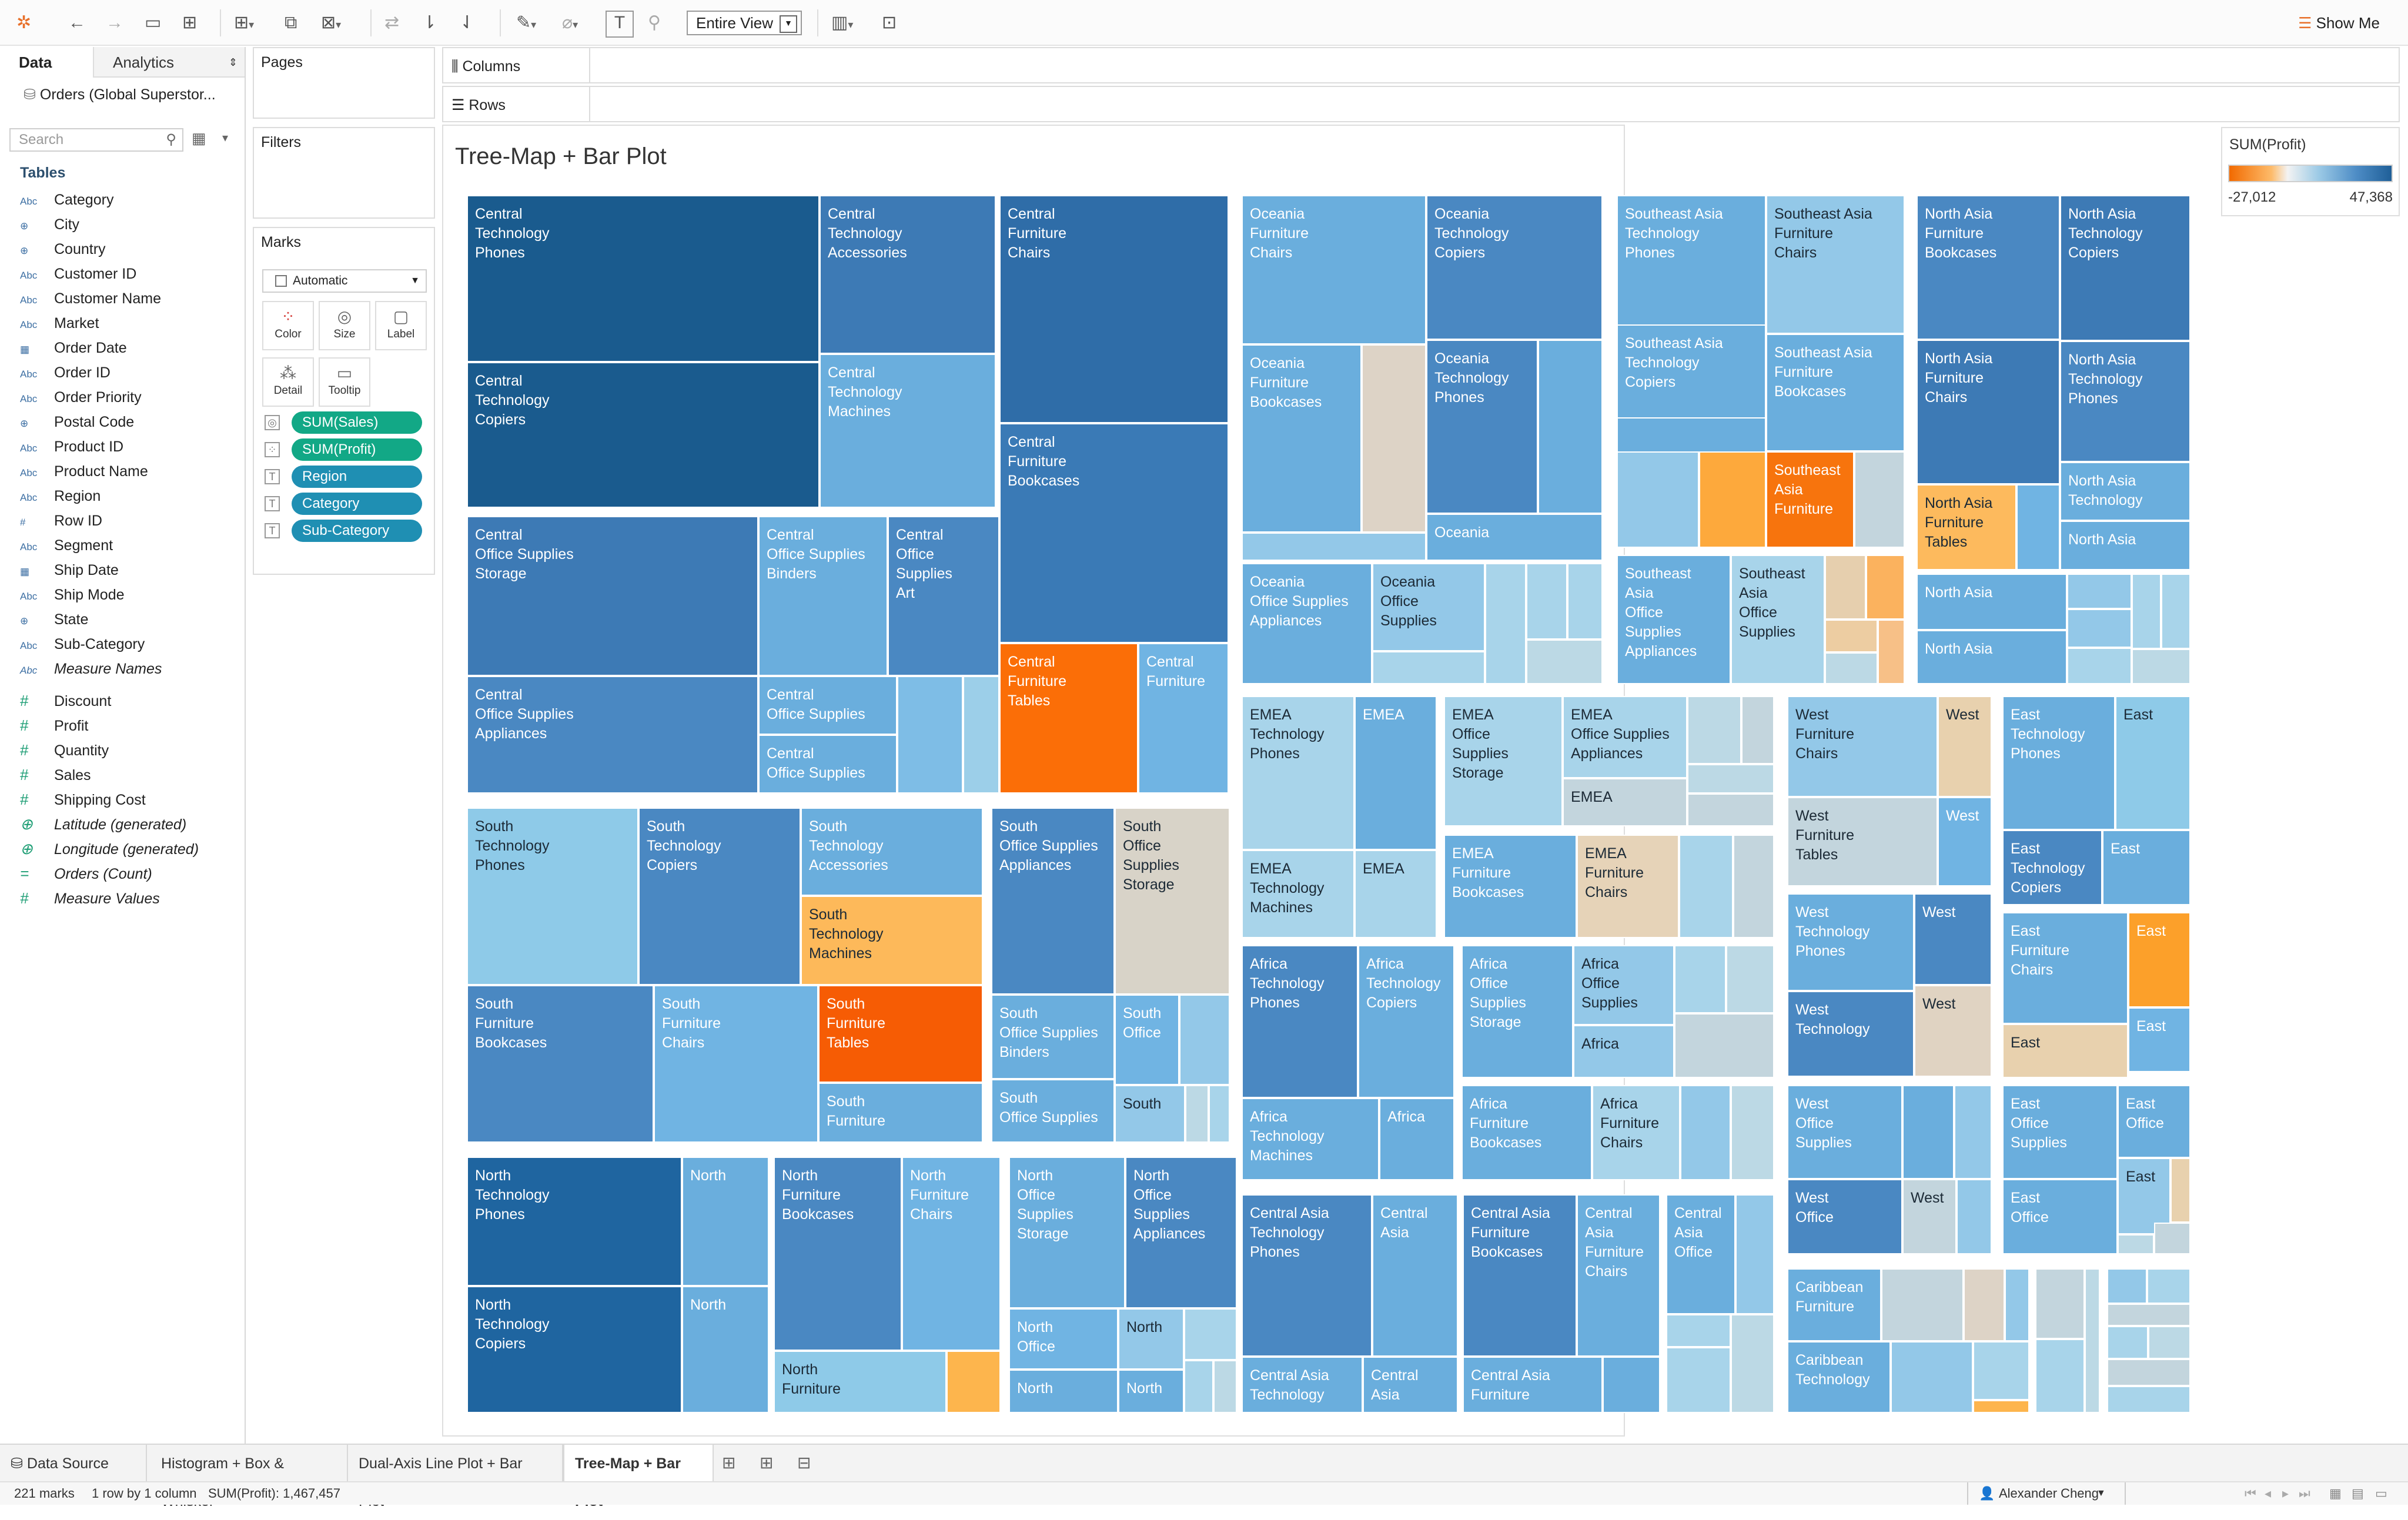  I want to click on treemap-cell: South Office, so click(1147, 1040).